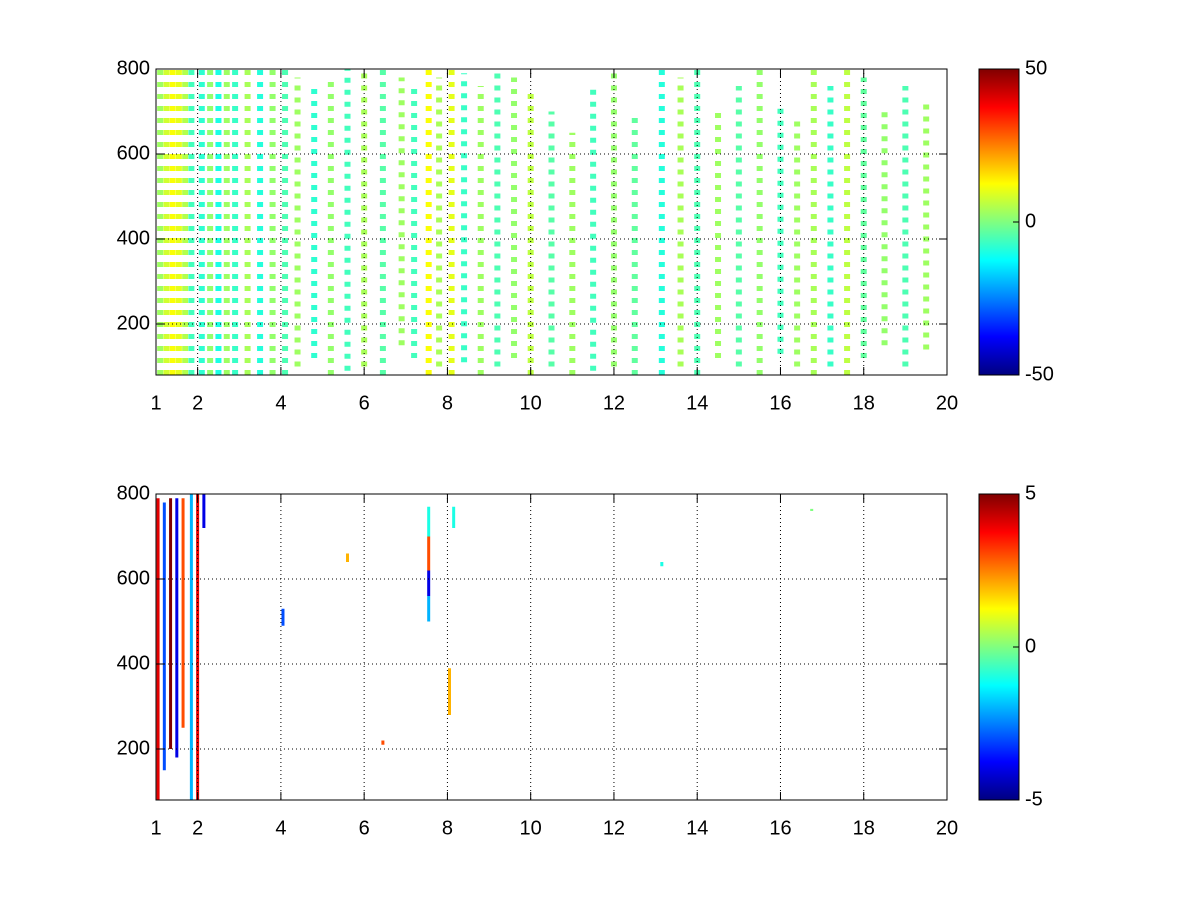 Image resolution: width=1200 pixels, height=905 pixels. What do you see at coordinates (1036, 68) in the screenshot?
I see `colorbar-tick-label: 50` at bounding box center [1036, 68].